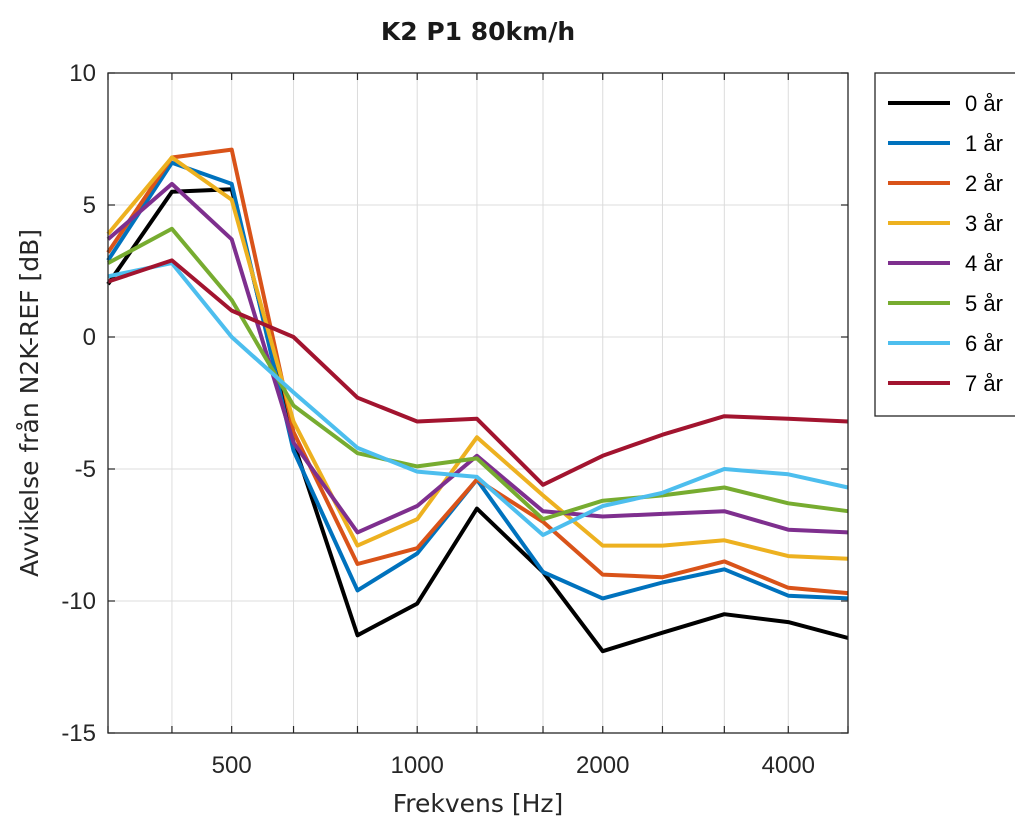 This screenshot has width=1015, height=821. What do you see at coordinates (984, 263) in the screenshot?
I see `legend-label: 4 år` at bounding box center [984, 263].